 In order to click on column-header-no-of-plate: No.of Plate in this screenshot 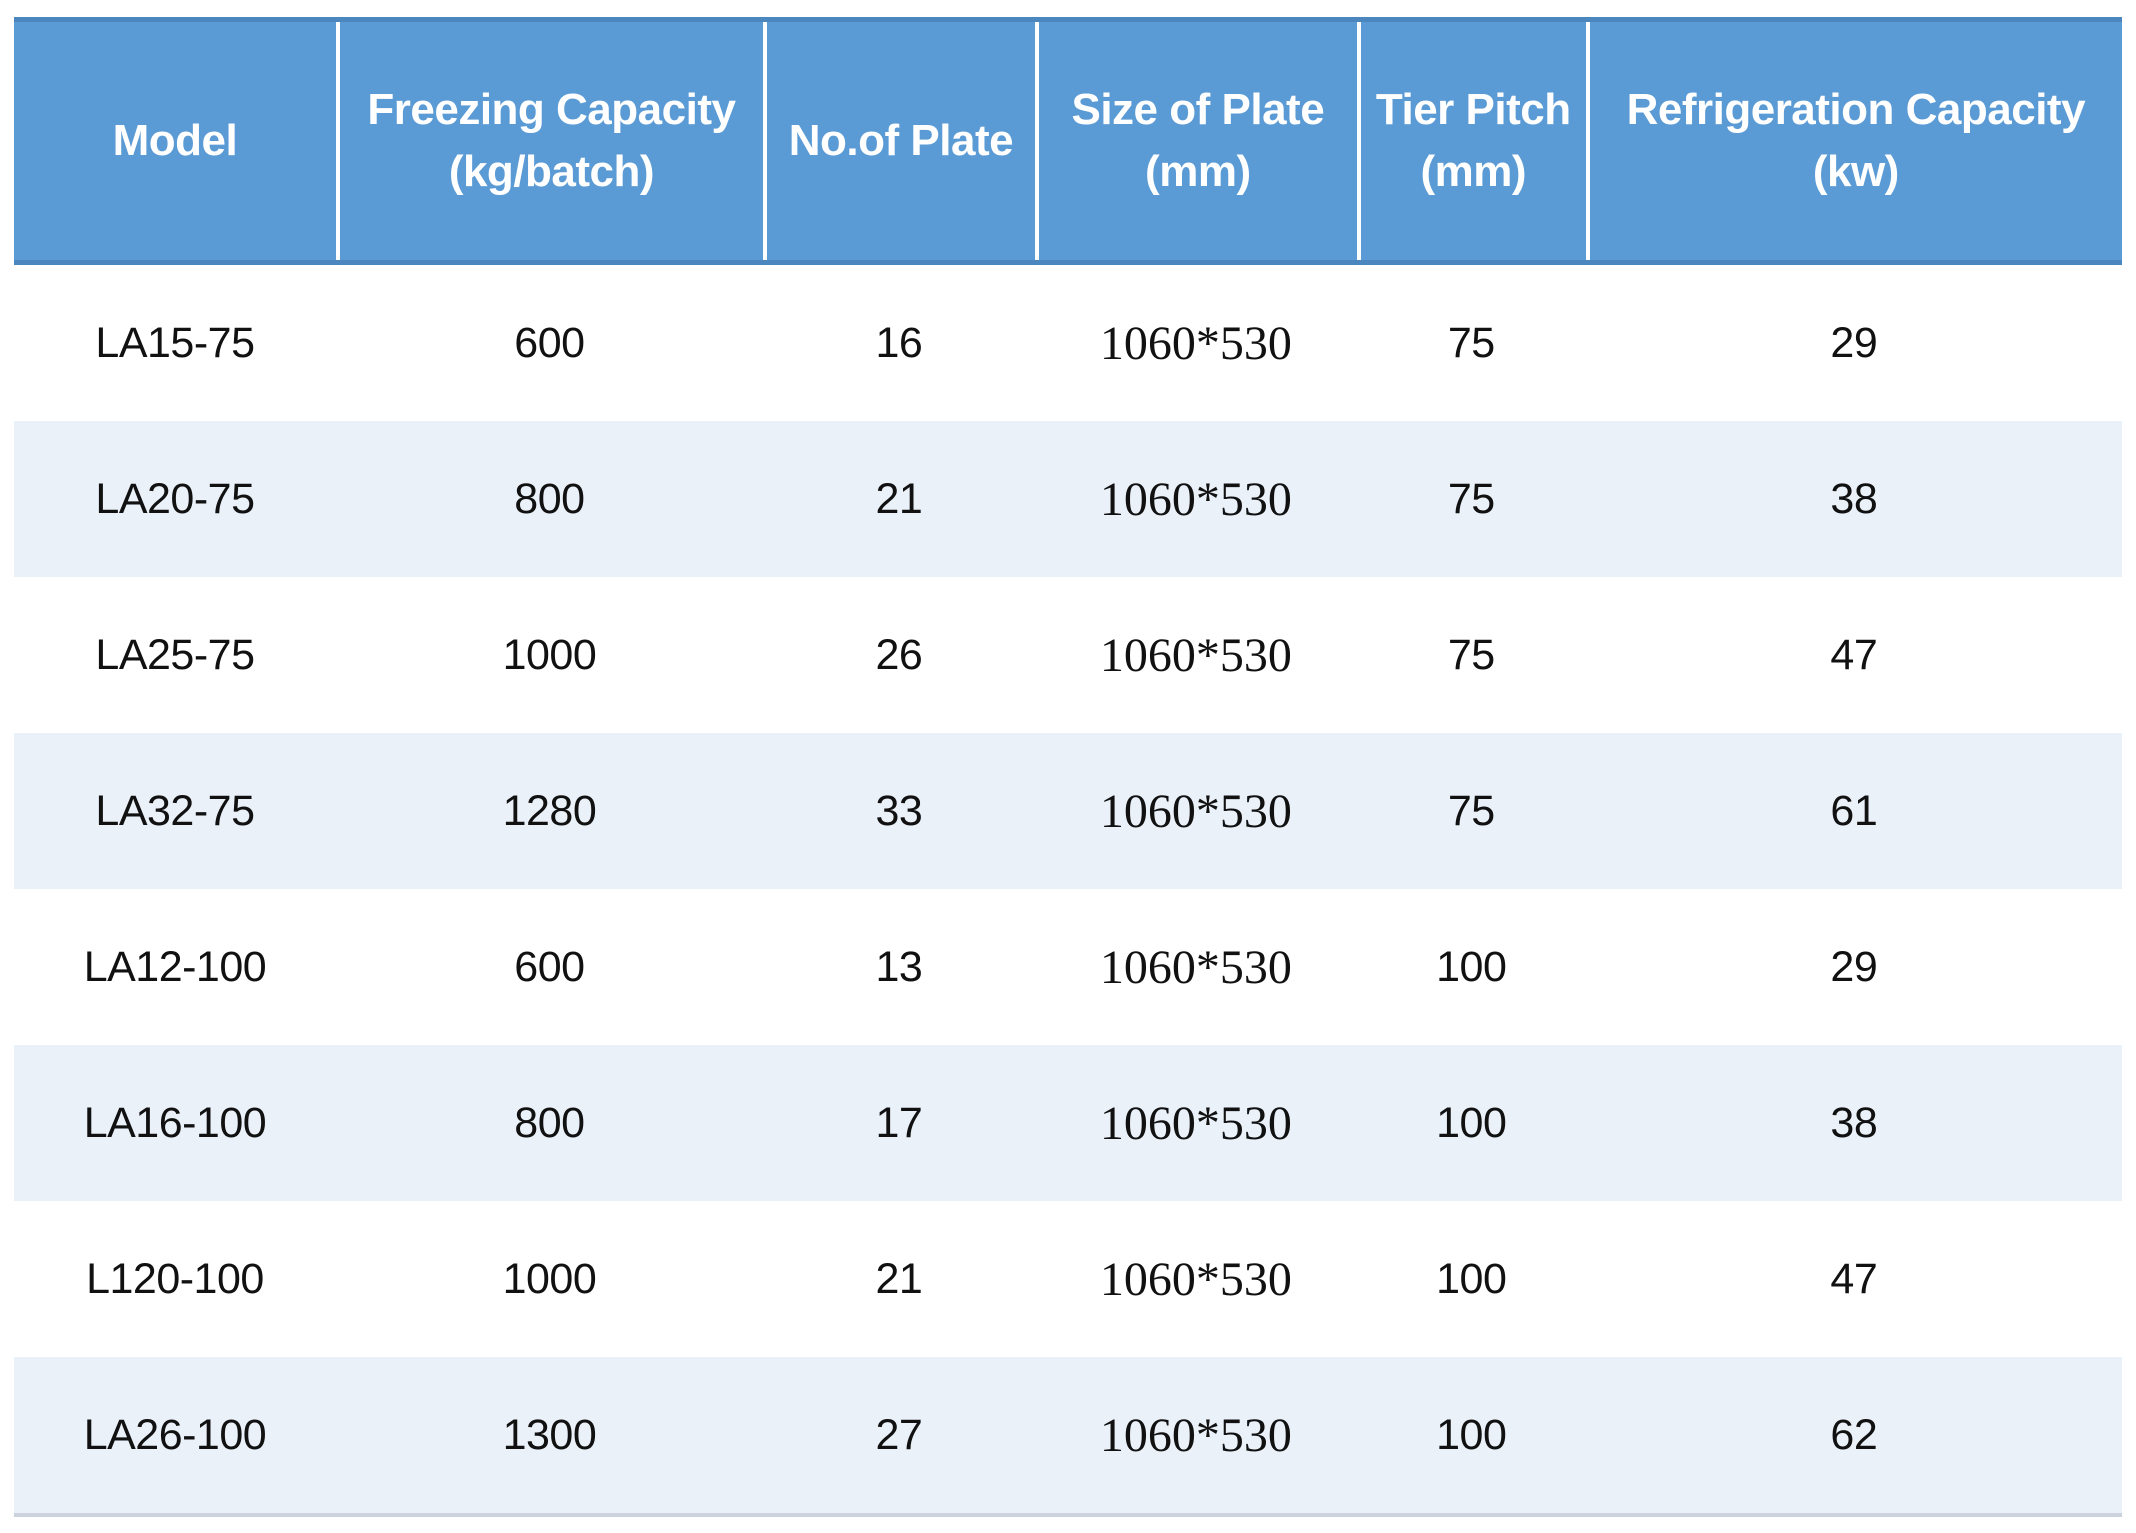, I will do `click(898, 141)`.